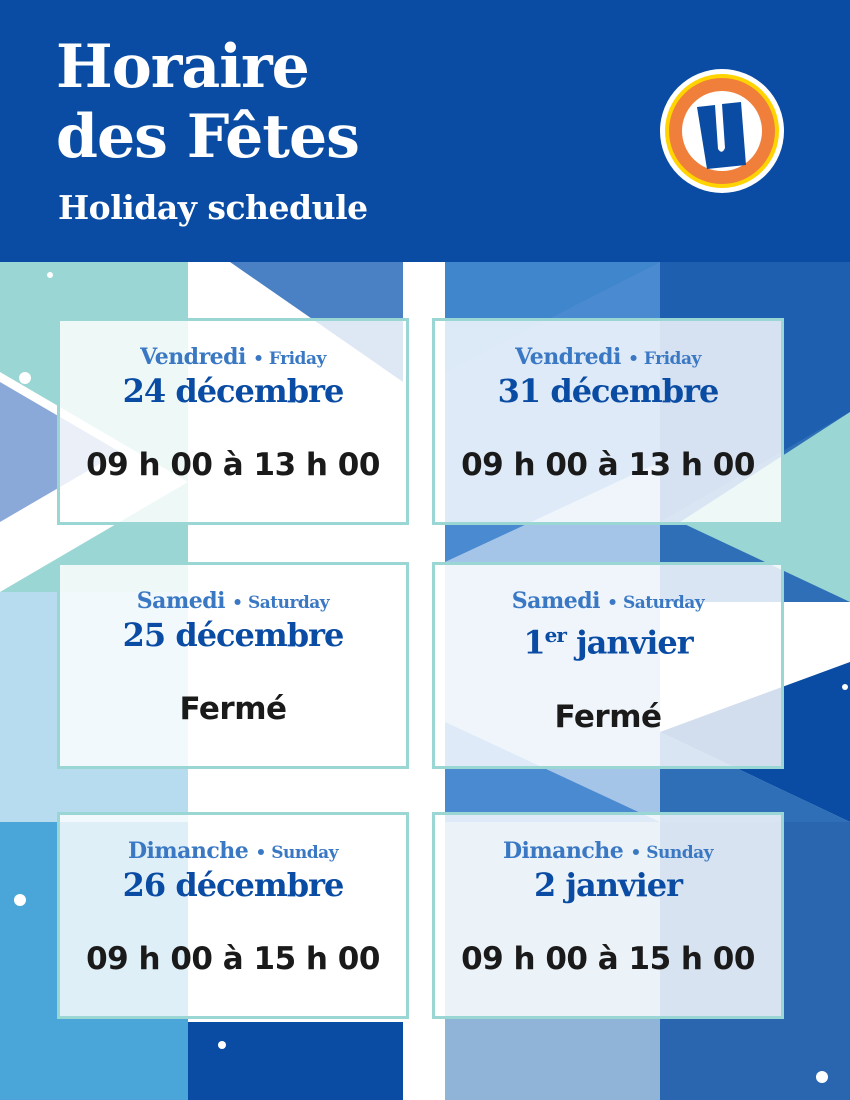 This screenshot has height=1100, width=850. Describe the element at coordinates (608, 665) in the screenshot. I see `schedule-card-jan-1: Samedi • Saturday 1er janvier Fermé` at that location.